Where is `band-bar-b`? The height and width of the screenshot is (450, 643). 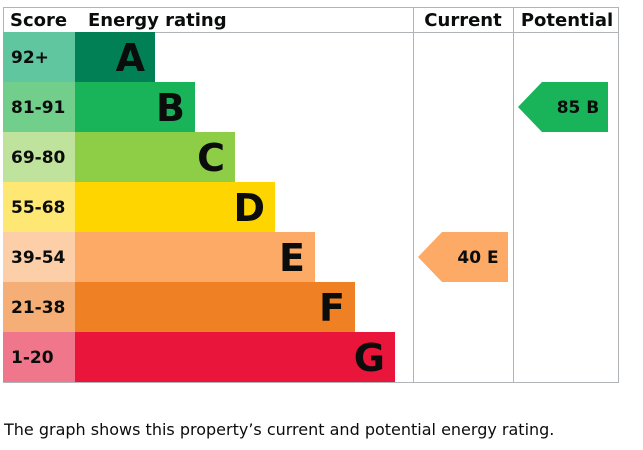 band-bar-b is located at coordinates (135, 107).